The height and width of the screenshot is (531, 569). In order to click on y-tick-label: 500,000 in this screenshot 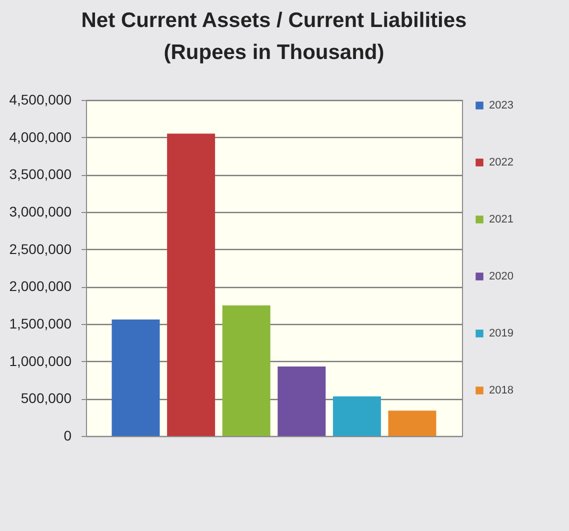, I will do `click(46, 398)`.